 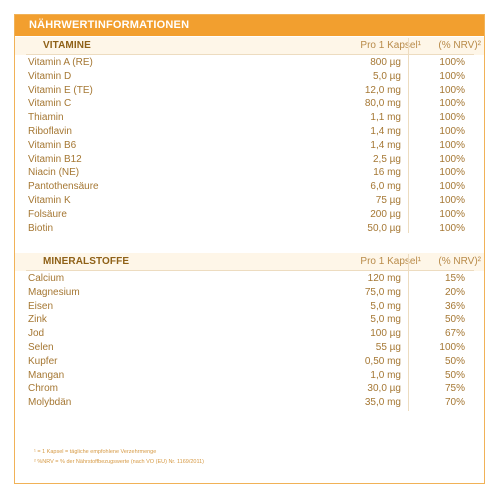 I want to click on vitamins-row: Biotin 50,0 µg 100%, so click(x=250, y=229).